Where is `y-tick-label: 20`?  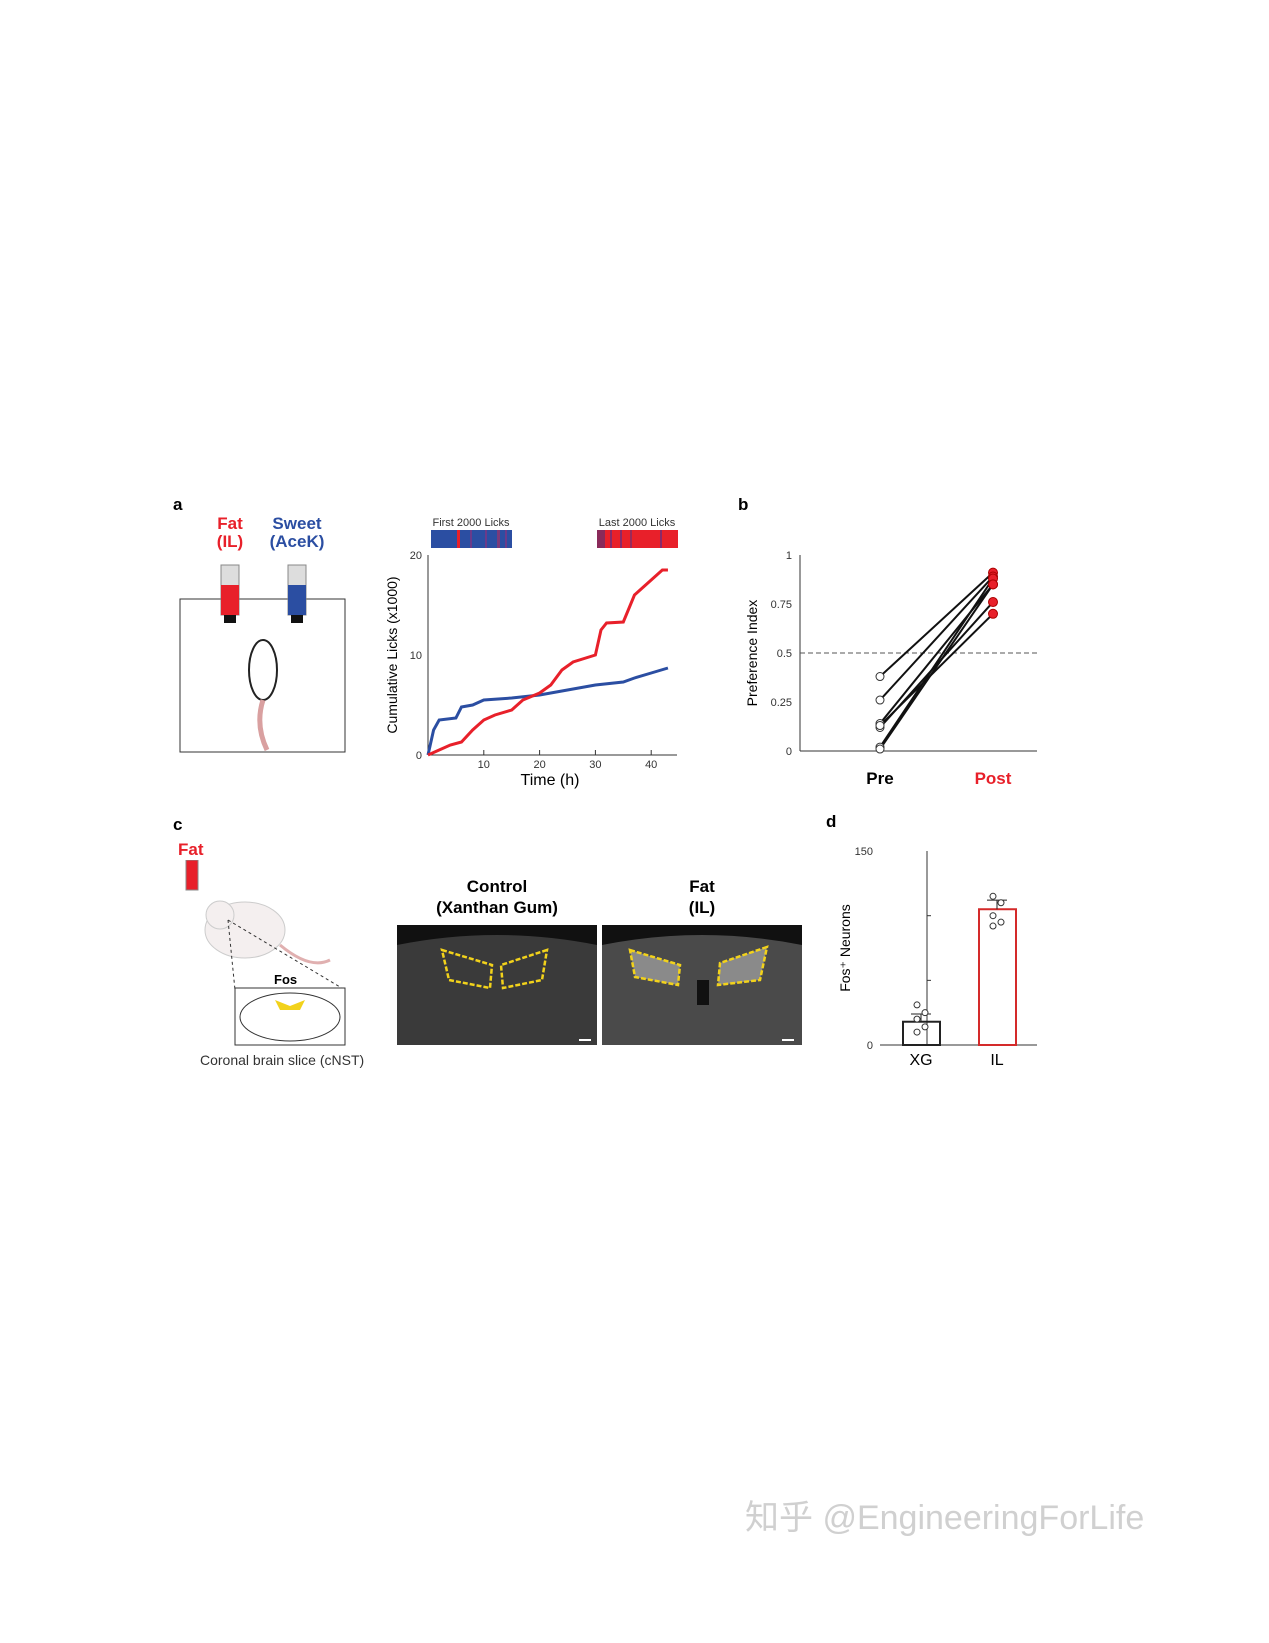 y-tick-label: 20 is located at coordinates (416, 556).